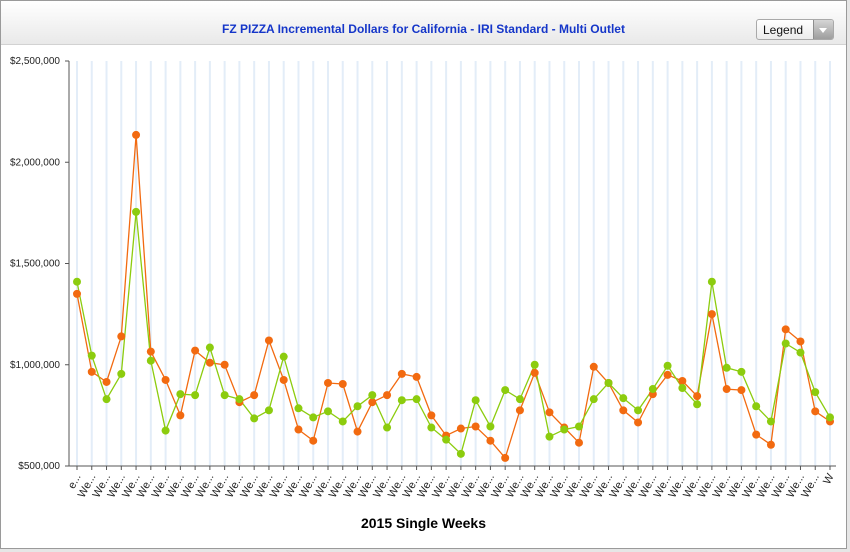  Describe the element at coordinates (39, 466) in the screenshot. I see `y-tick-label: $500,000` at that location.